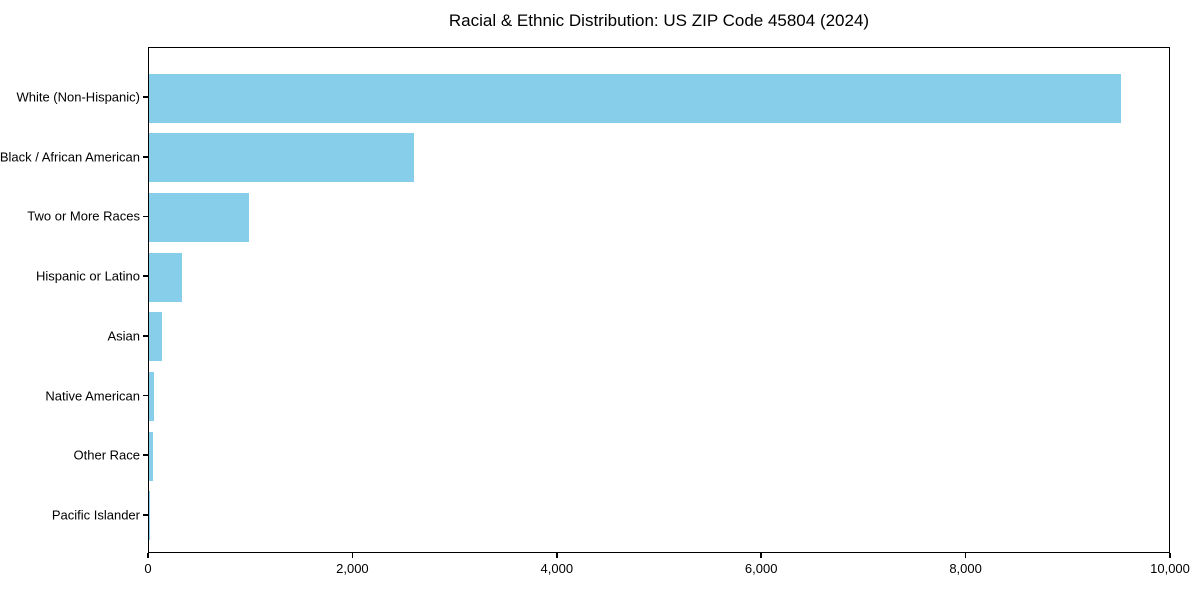 Image resolution: width=1200 pixels, height=600 pixels. Describe the element at coordinates (95, 515) in the screenshot. I see `y-tick-label: Pacific Islander` at that location.